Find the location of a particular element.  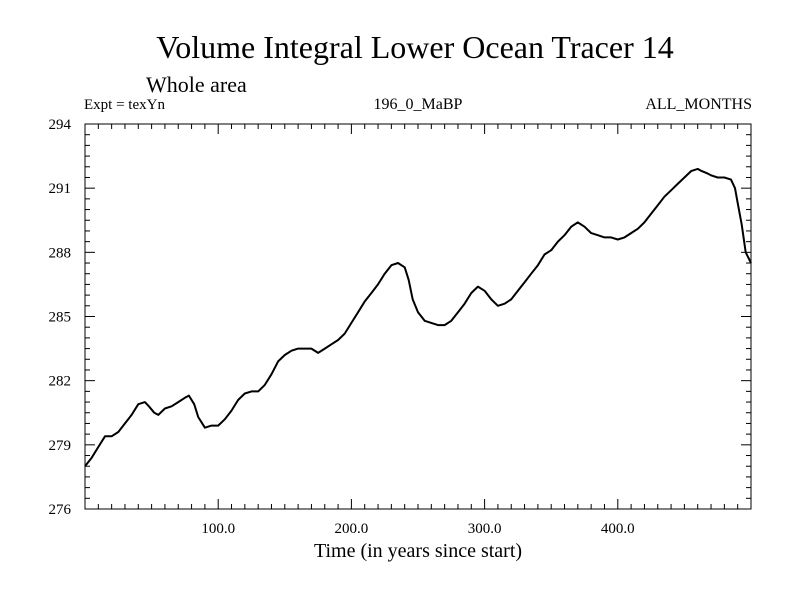

y-tick-label: 282 is located at coordinates (60, 382).